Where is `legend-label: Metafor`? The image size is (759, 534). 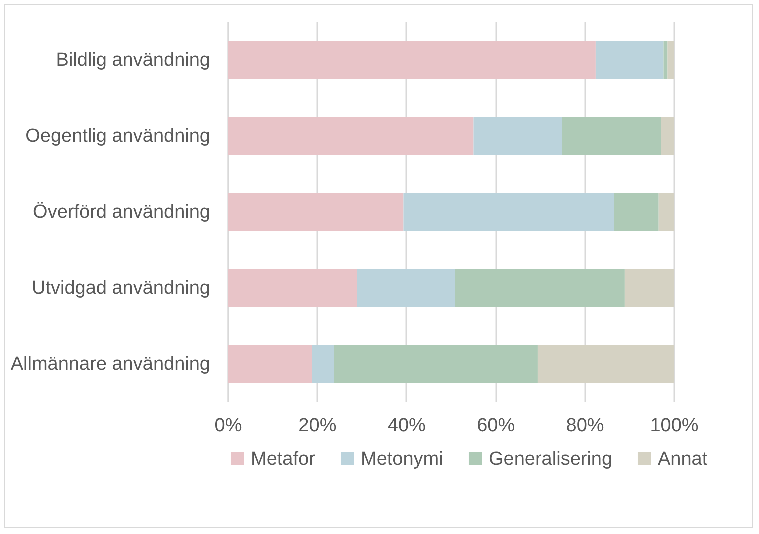
legend-label: Metafor is located at coordinates (283, 459).